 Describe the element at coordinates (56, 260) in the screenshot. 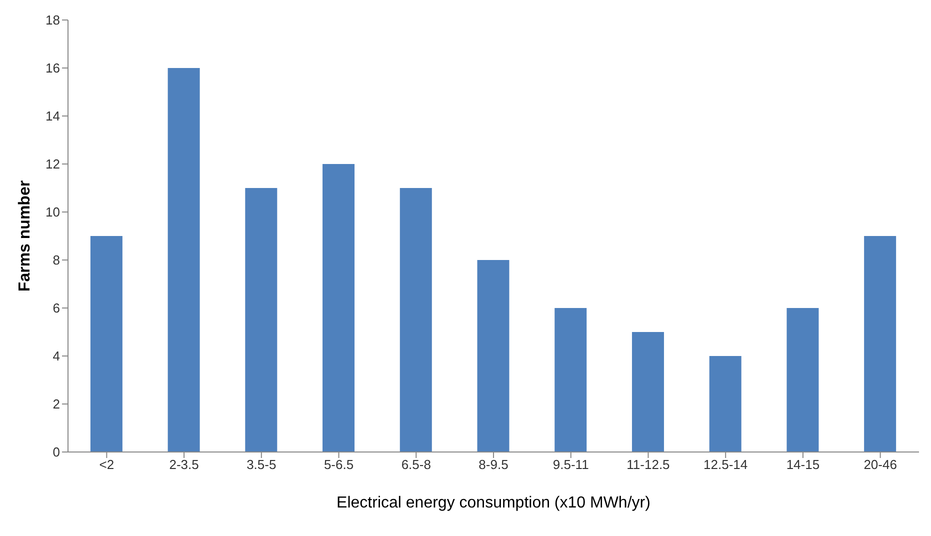

I see `y-tick-label: 8` at that location.